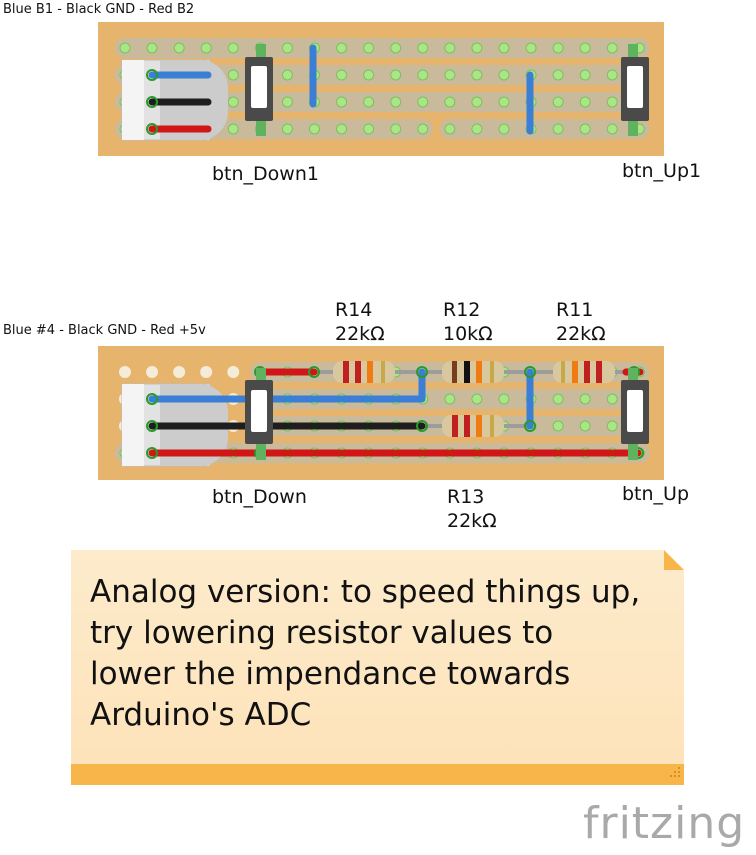 Image resolution: width=756 pixels, height=855 pixels. I want to click on note-line: Analog version: to speed things up,, so click(365, 592).